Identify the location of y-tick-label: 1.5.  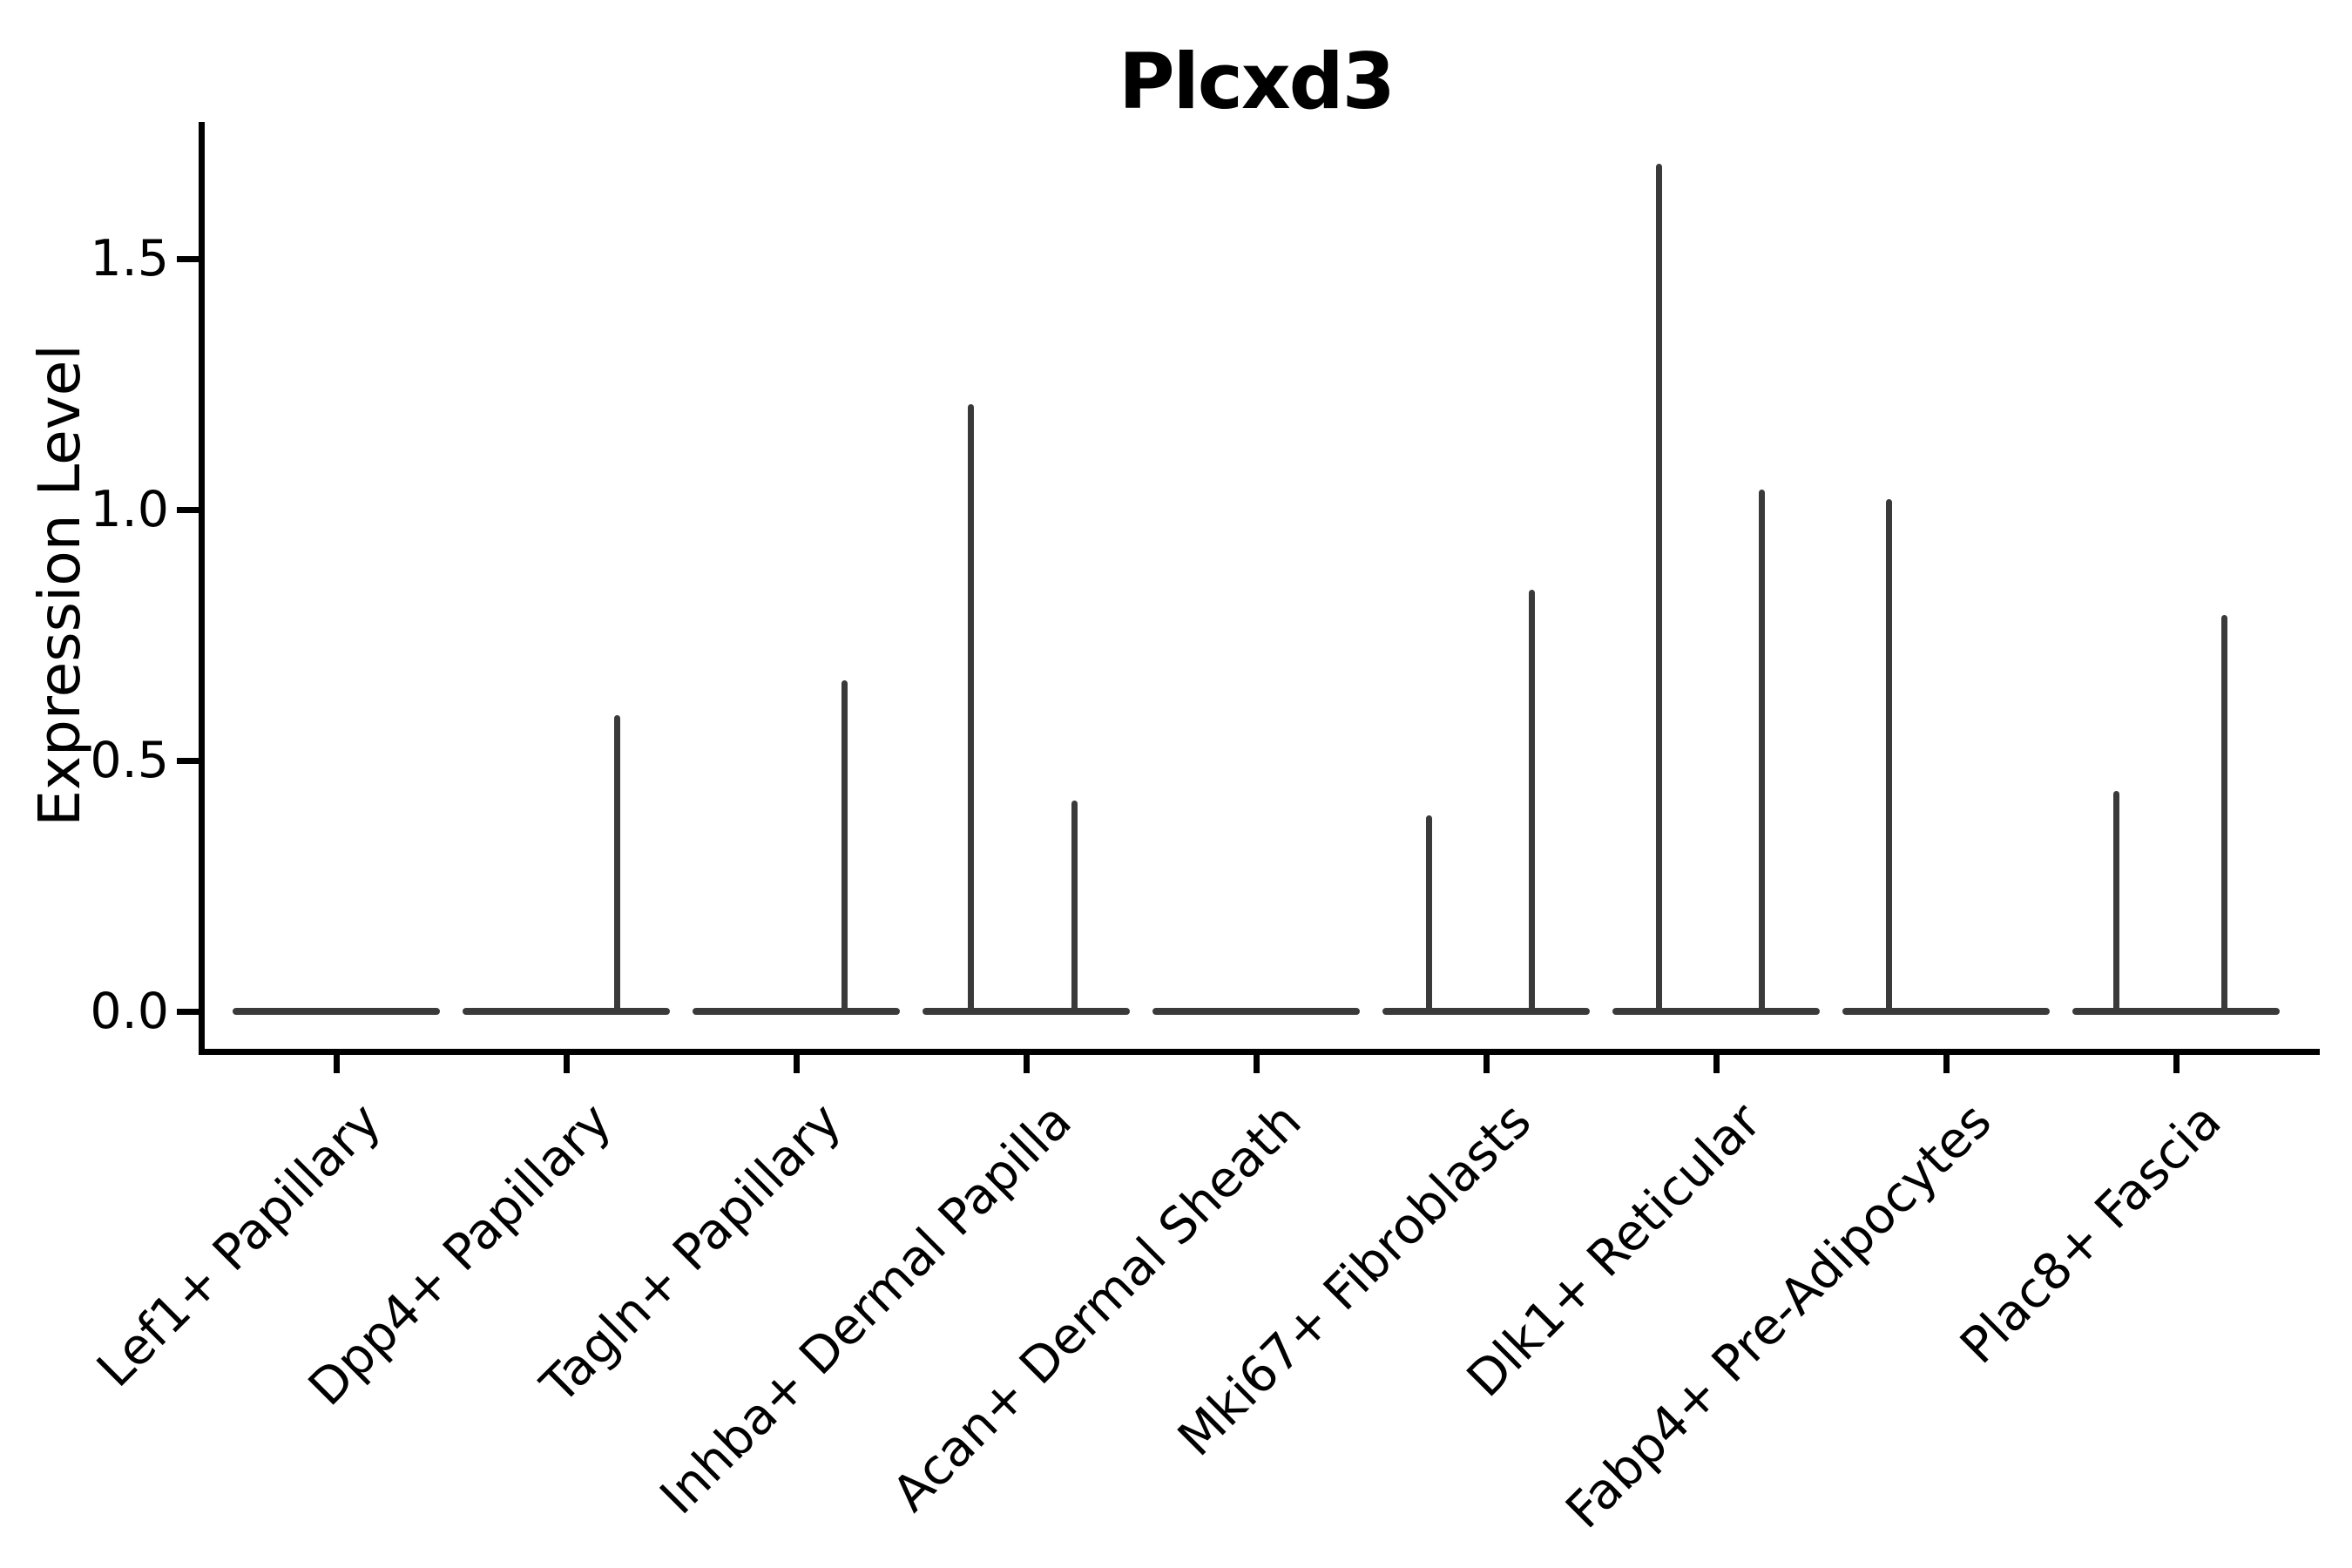
(129, 258).